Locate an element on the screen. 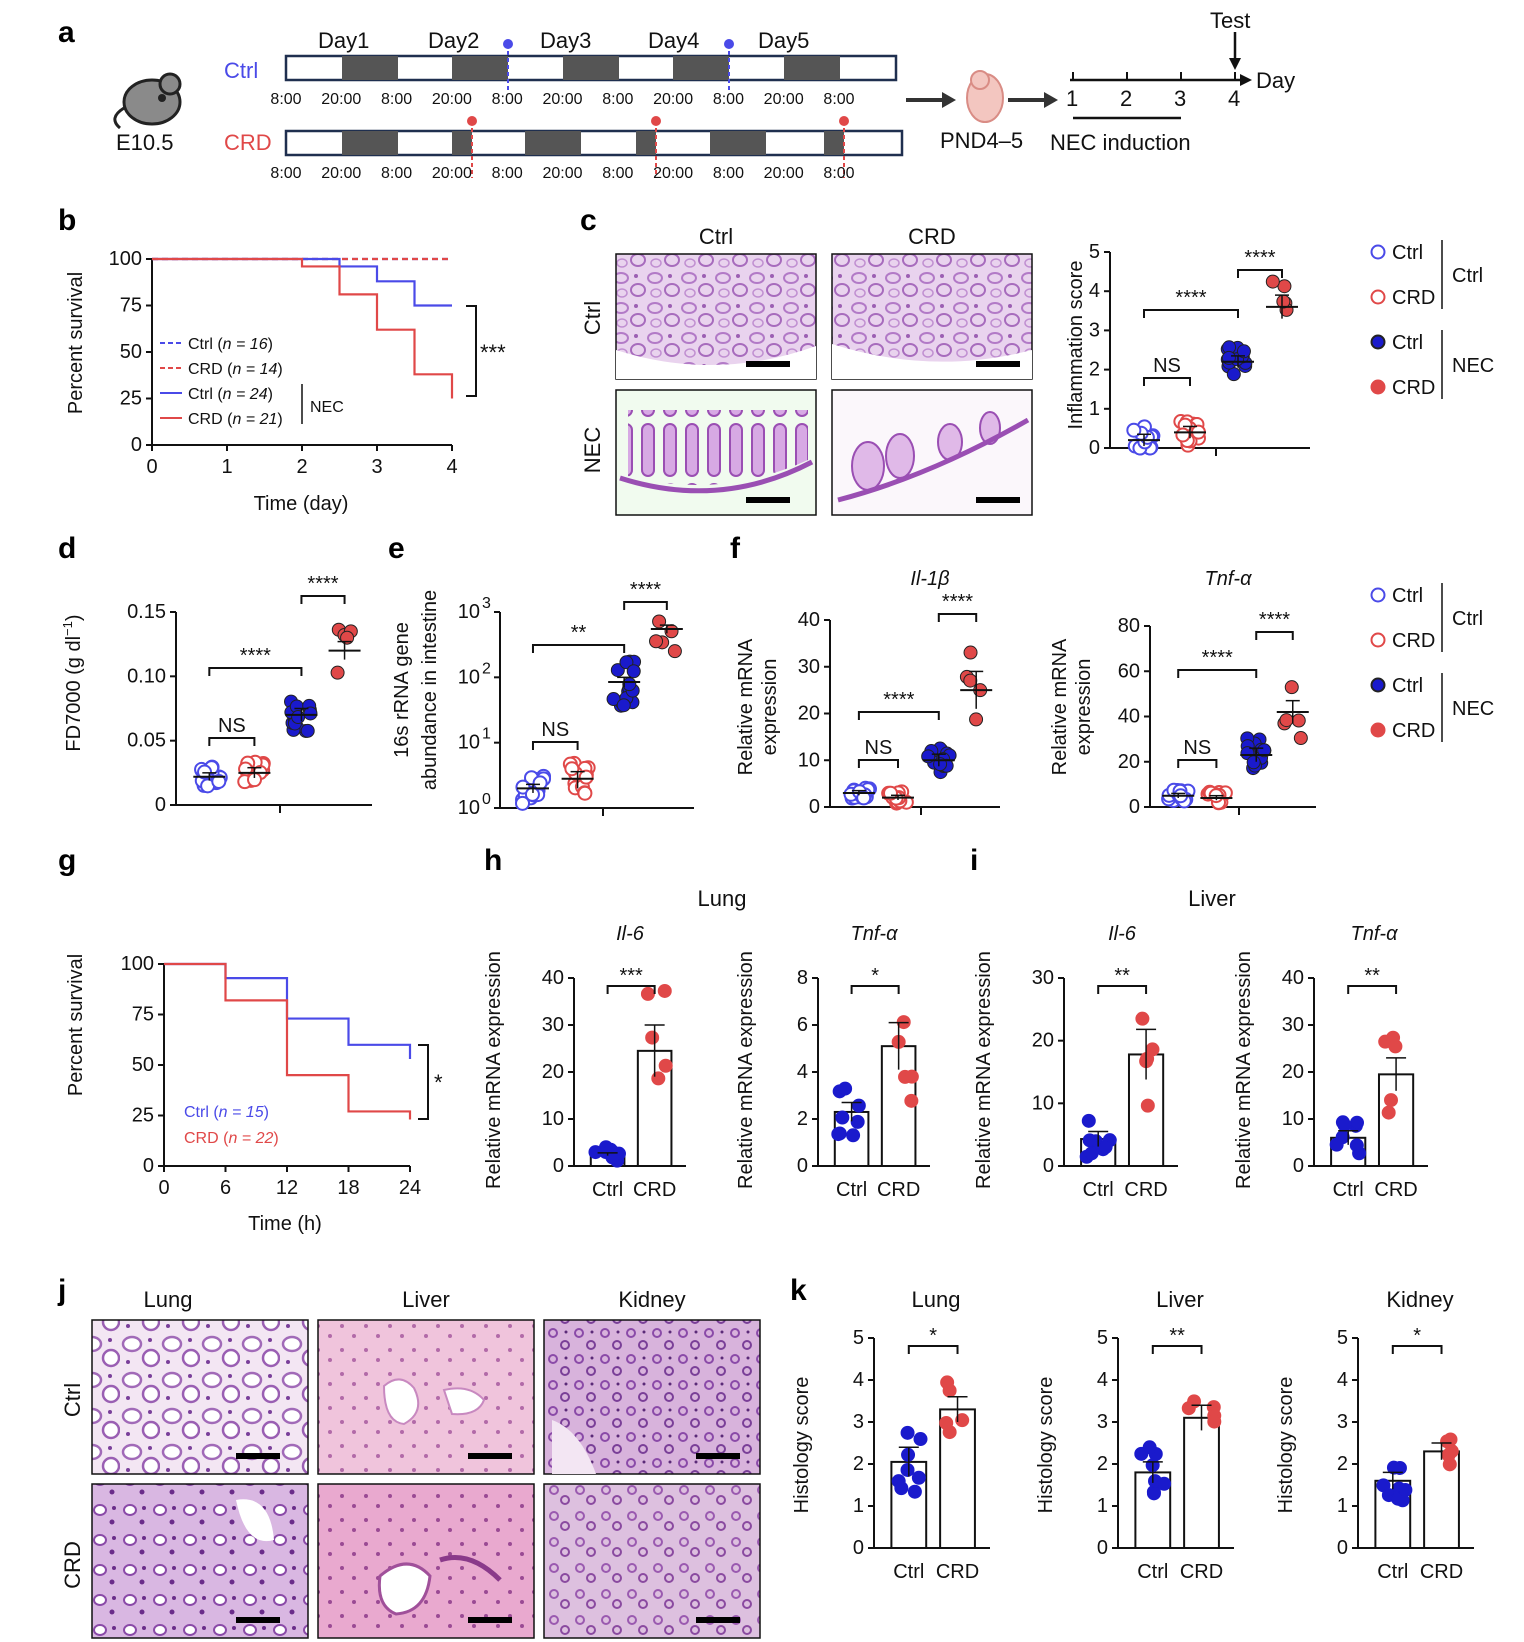  d-y-tick-label: 0.15 is located at coordinates (146, 612).